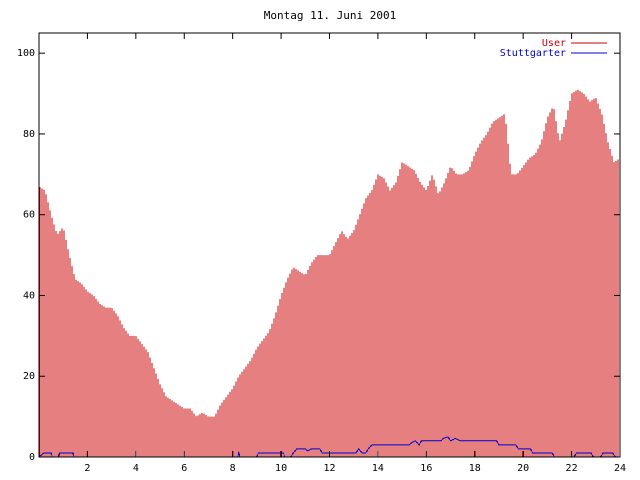 The image size is (640, 480). What do you see at coordinates (330, 15) in the screenshot?
I see `chart-title: Montag 11. Juni 2001` at bounding box center [330, 15].